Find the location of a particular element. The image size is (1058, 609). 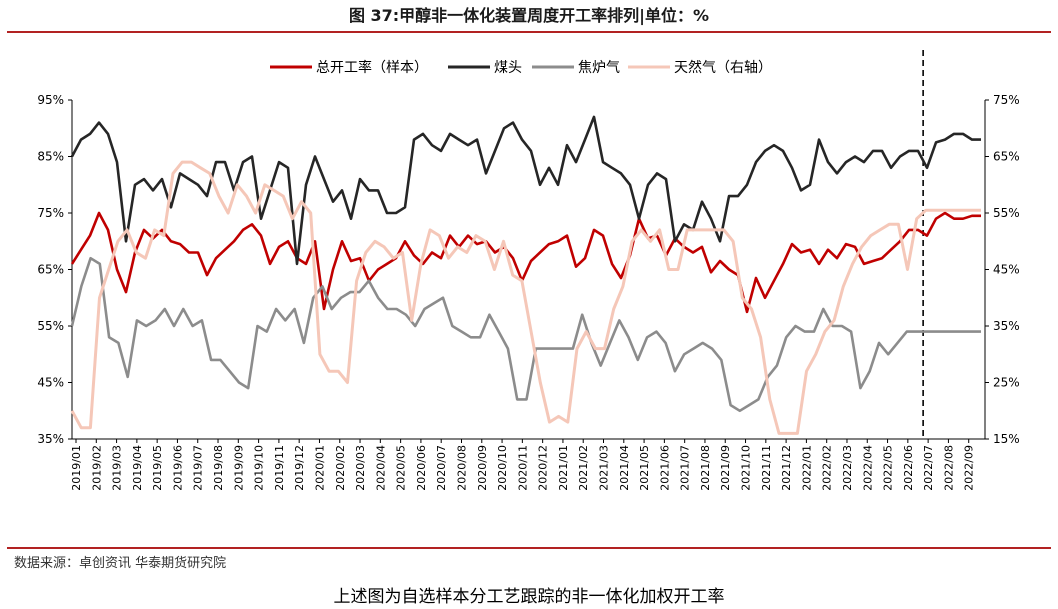

legend-label: 焦炉气 is located at coordinates (599, 68).